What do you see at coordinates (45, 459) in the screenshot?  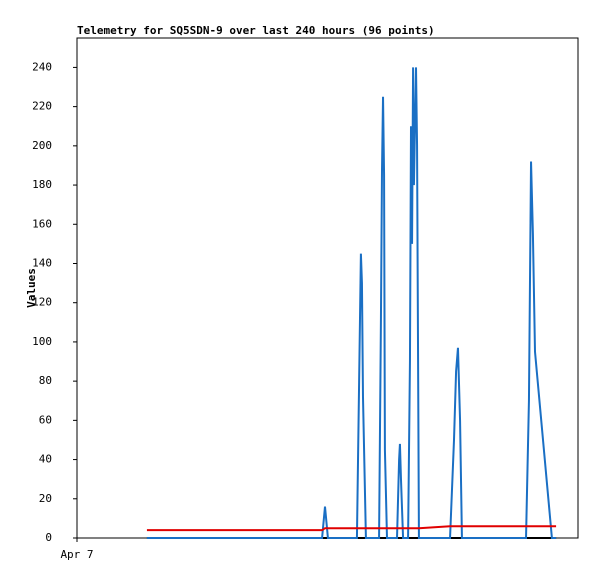 I see `y-tick-label: 40` at bounding box center [45, 459].